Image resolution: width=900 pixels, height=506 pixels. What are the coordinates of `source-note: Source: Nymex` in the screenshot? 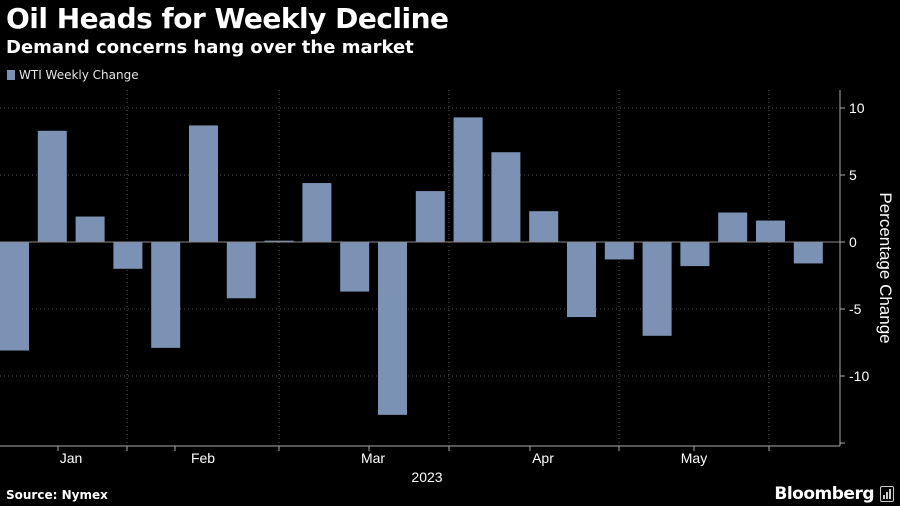 It's located at (57, 495).